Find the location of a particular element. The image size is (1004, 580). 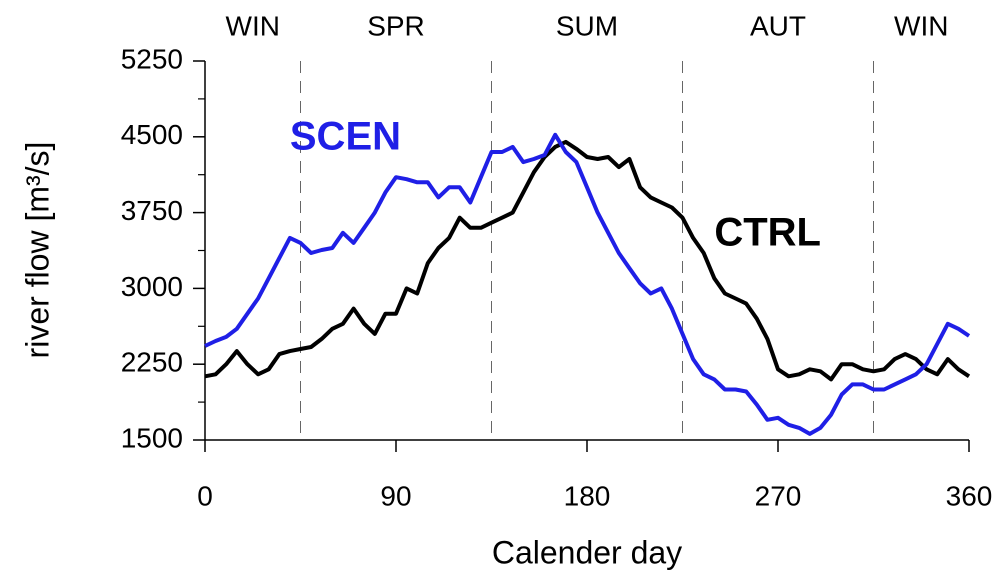

x-tick-label: 360 is located at coordinates (969, 495).